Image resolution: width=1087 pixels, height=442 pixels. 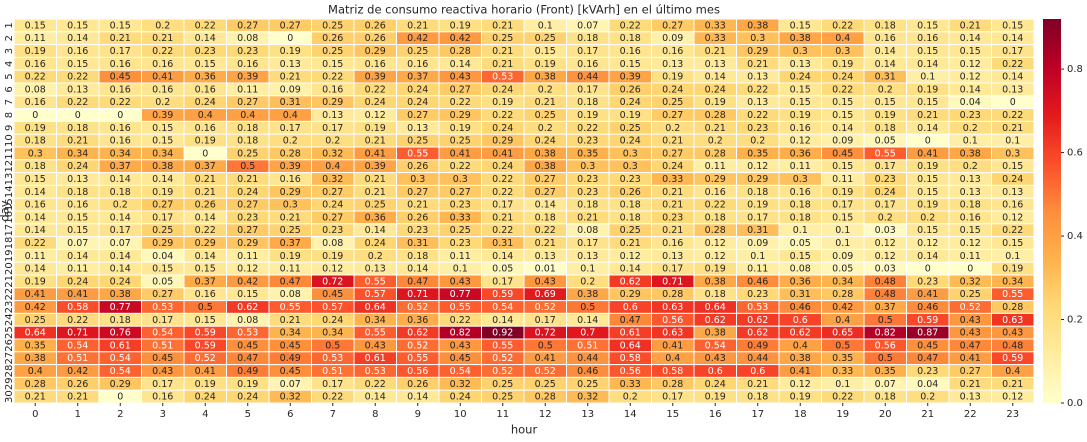 What do you see at coordinates (1012, 333) in the screenshot?
I see `cell-value-label: 0.43` at bounding box center [1012, 333].